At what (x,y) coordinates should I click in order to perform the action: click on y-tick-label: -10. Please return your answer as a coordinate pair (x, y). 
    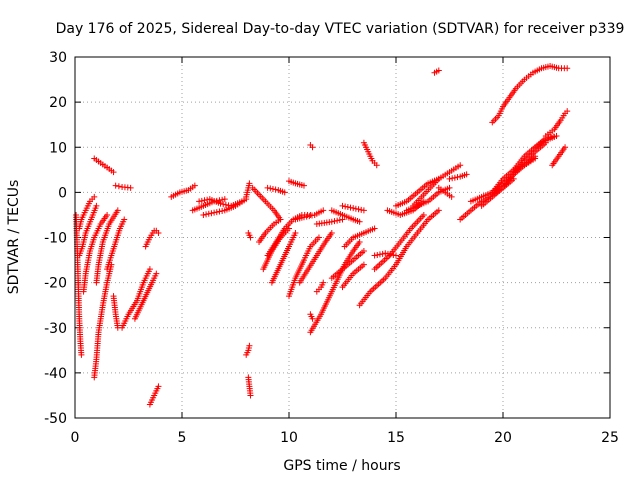
    Looking at the image, I should click on (55, 239).